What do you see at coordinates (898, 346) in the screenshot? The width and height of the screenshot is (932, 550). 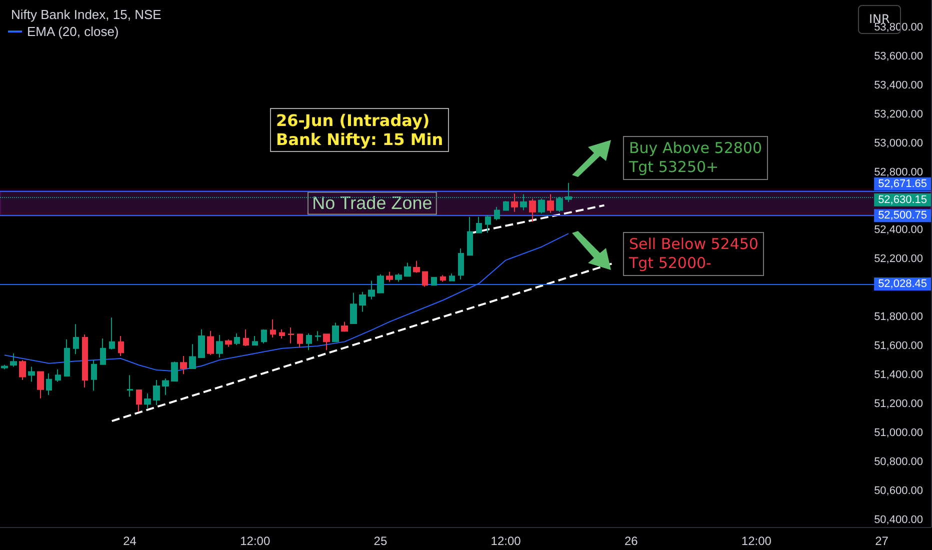 I see `y-tick-label: 51,600.00` at bounding box center [898, 346].